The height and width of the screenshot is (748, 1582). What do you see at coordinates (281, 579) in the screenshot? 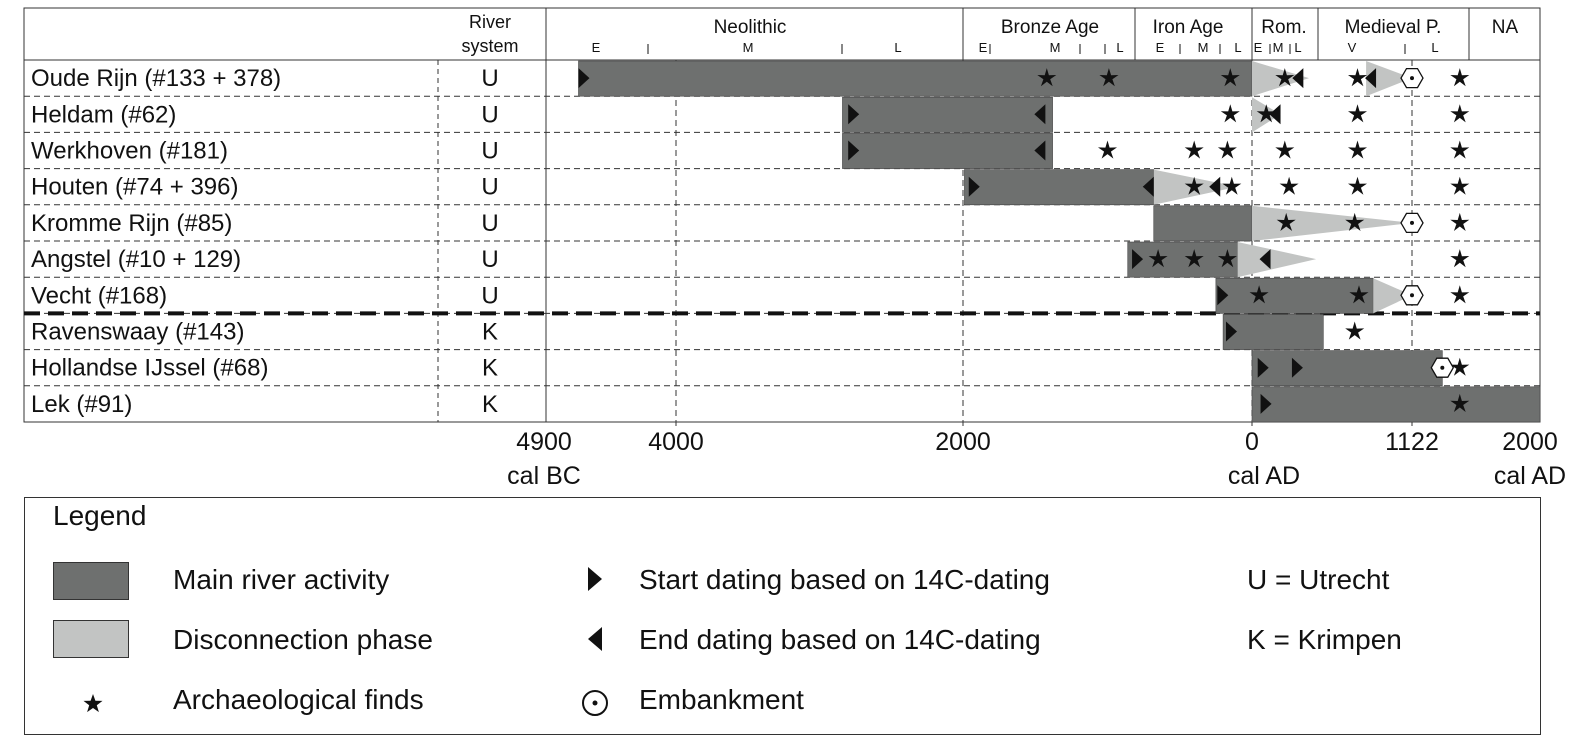
I see `legend-main-activity: Main river activity` at bounding box center [281, 579].